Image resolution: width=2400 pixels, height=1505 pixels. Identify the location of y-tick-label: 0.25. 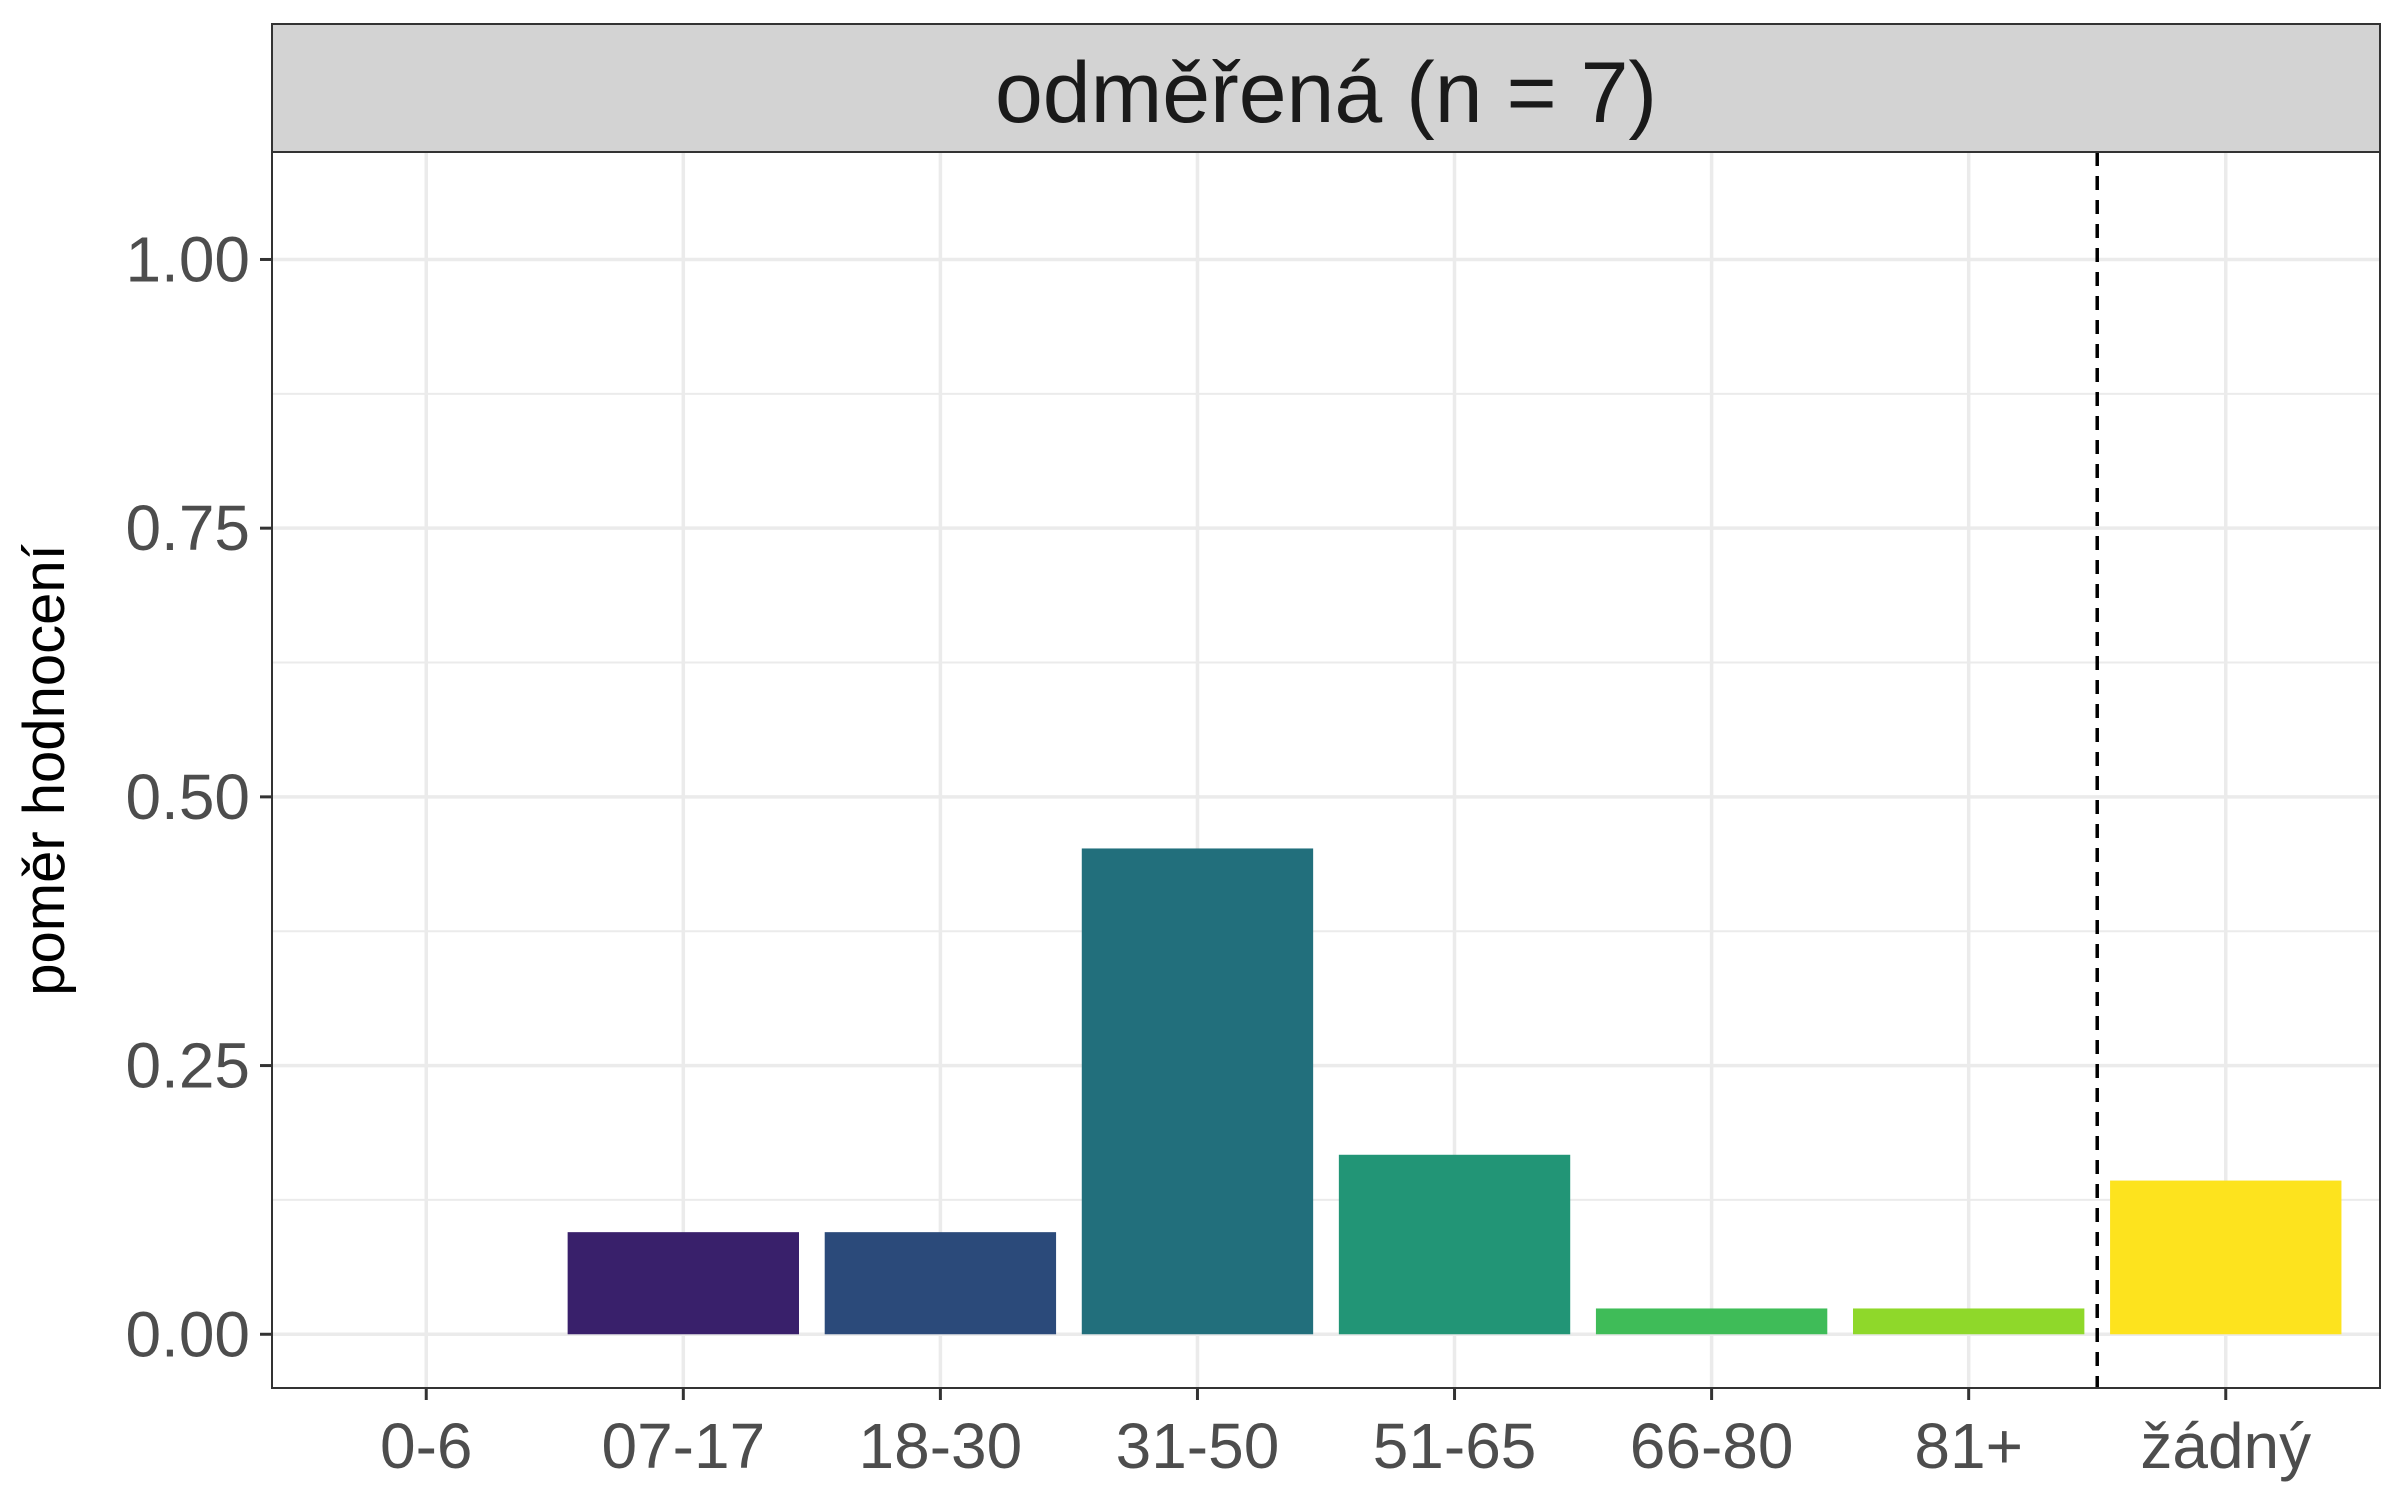
(187, 1066).